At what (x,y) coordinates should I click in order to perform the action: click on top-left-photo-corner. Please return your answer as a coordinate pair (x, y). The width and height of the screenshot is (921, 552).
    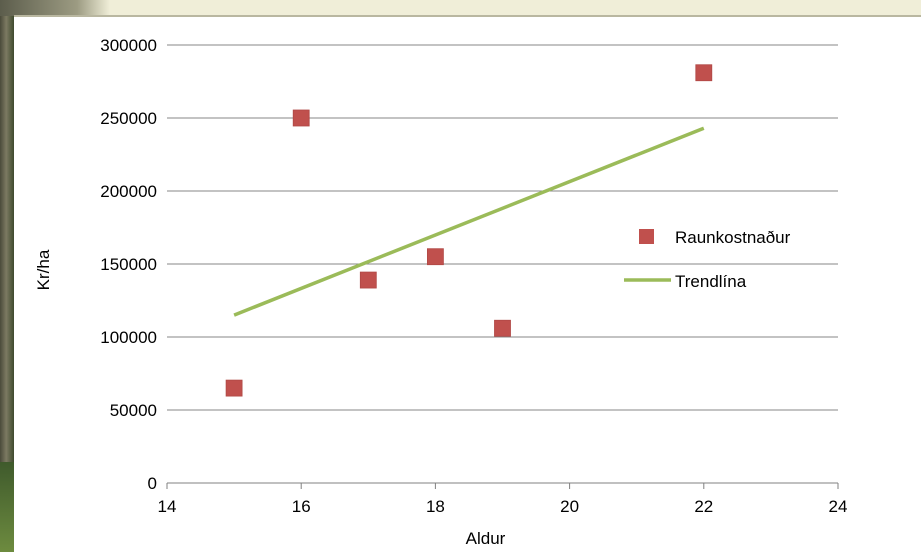
    Looking at the image, I should click on (55, 8).